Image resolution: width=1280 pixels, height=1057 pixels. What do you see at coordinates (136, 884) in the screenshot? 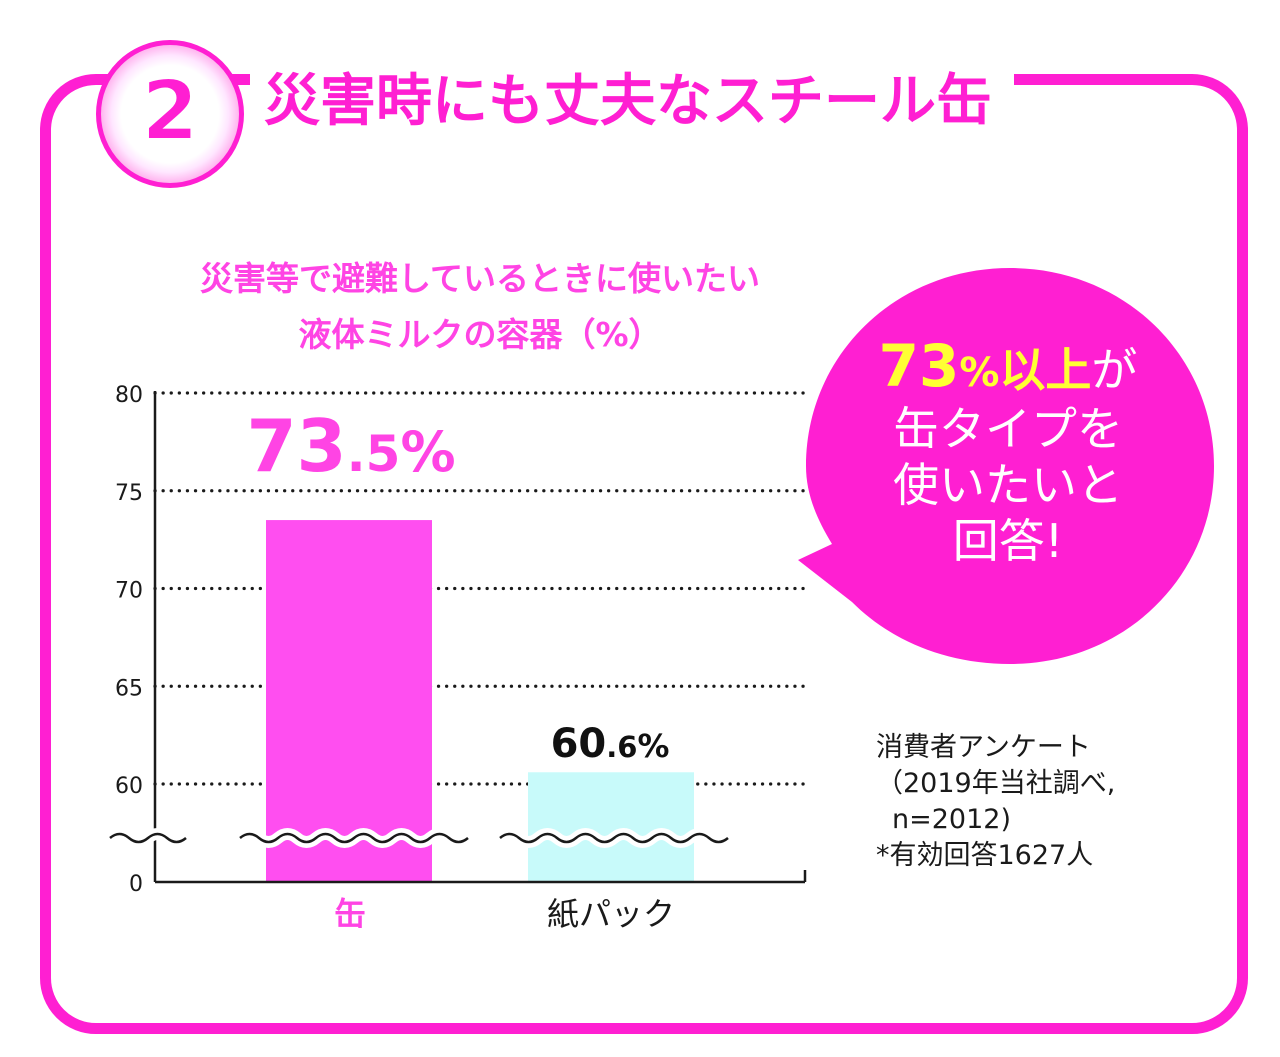
I see `y-tick-label: 0` at bounding box center [136, 884].